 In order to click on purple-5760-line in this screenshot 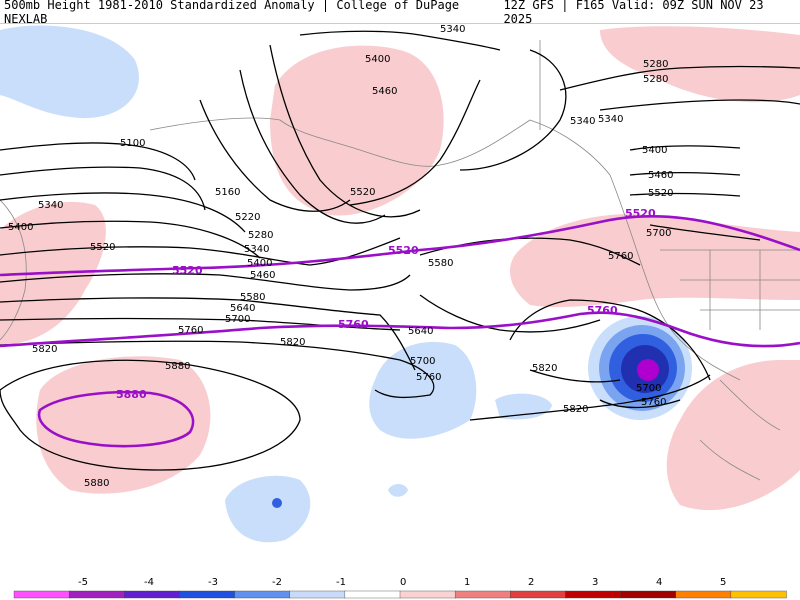, I will do `click(400, 329)`.